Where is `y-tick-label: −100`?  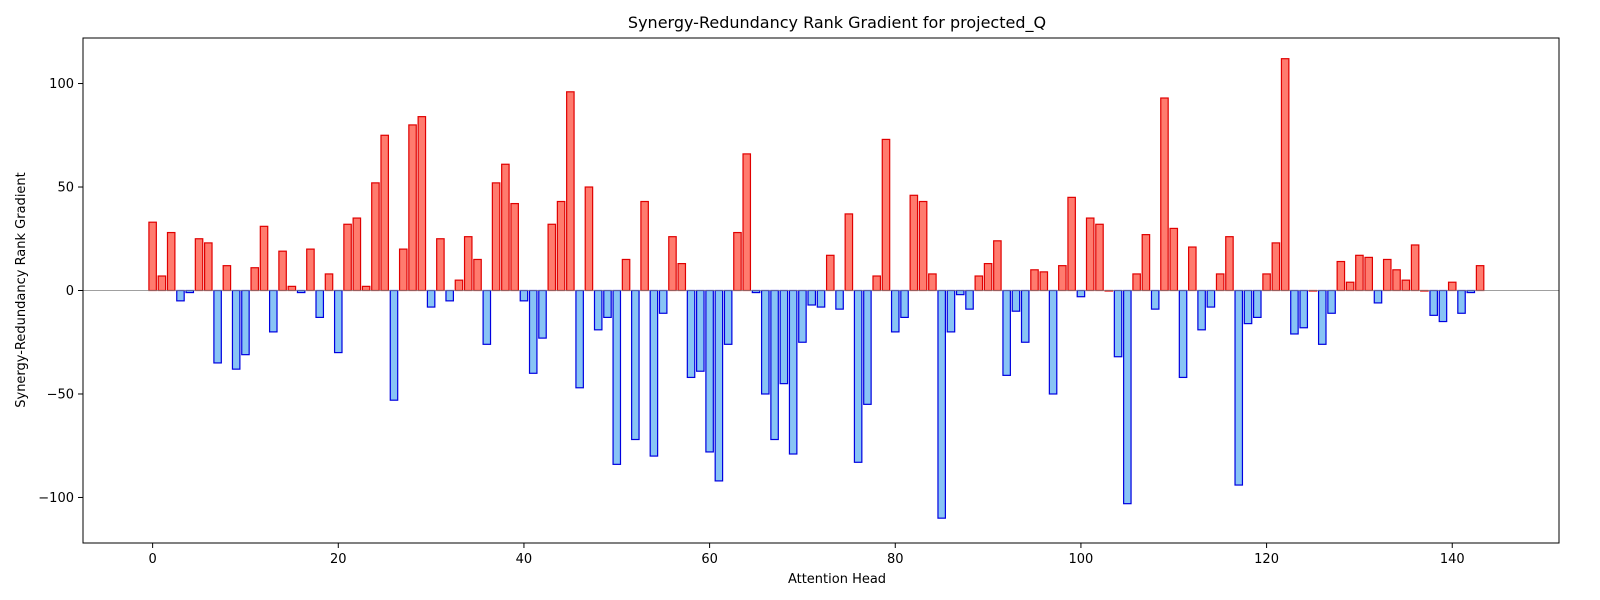 y-tick-label: −100 is located at coordinates (56, 498).